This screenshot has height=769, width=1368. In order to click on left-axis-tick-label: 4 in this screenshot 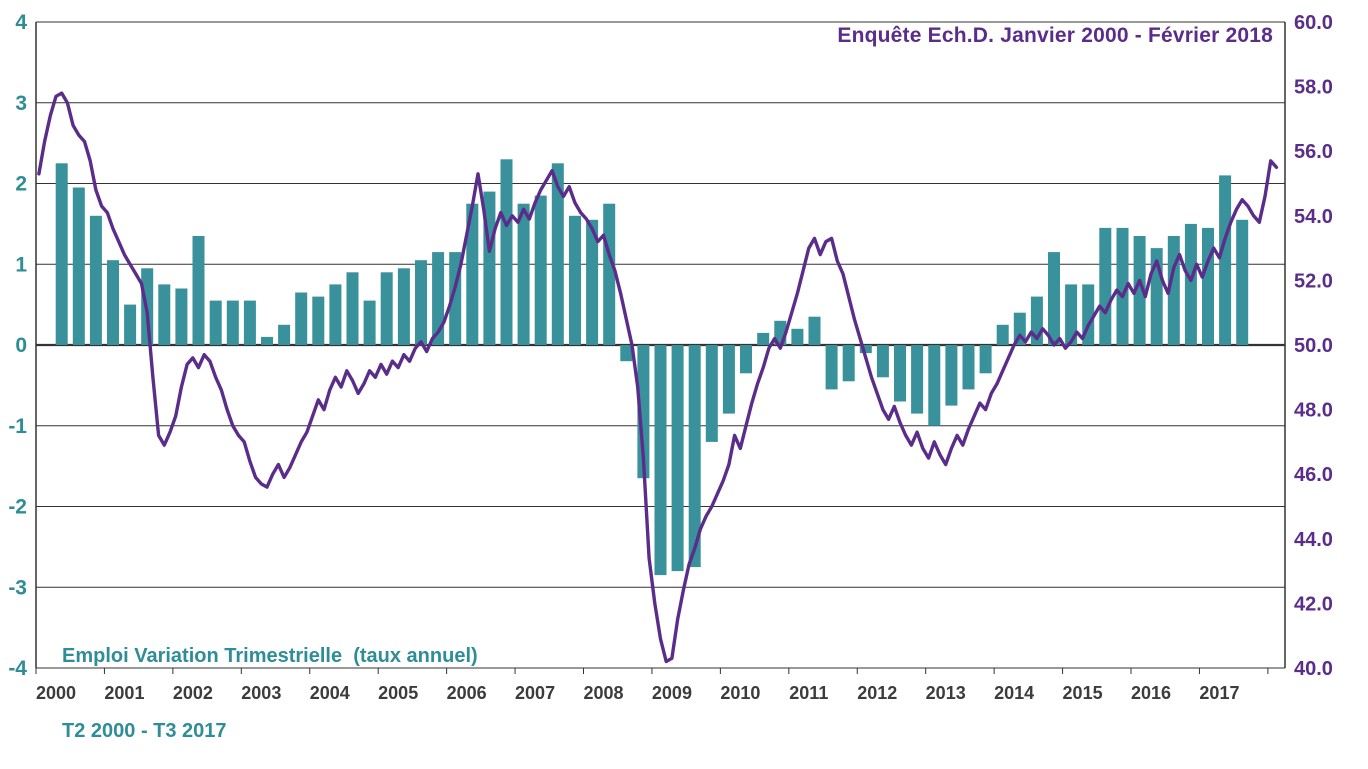, I will do `click(21, 22)`.